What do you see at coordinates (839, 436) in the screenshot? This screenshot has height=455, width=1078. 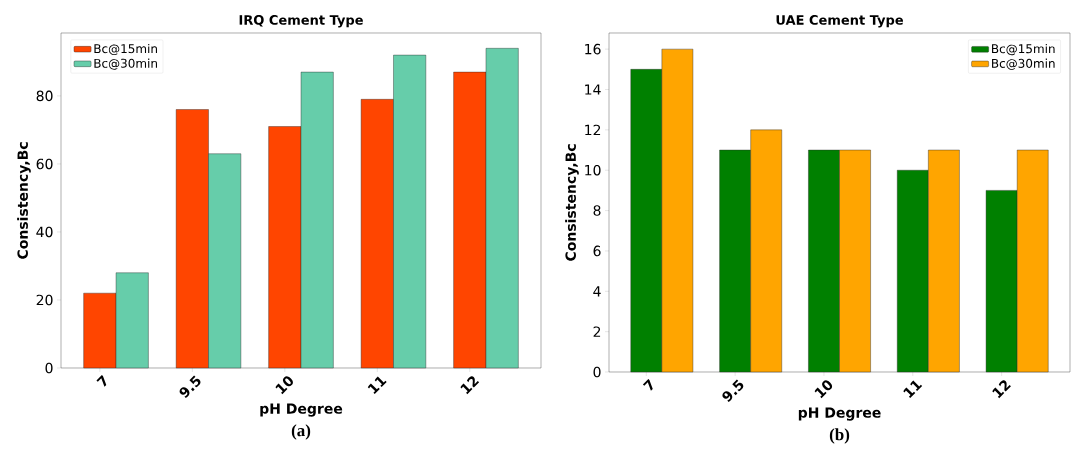 I see `text: (b)` at bounding box center [839, 436].